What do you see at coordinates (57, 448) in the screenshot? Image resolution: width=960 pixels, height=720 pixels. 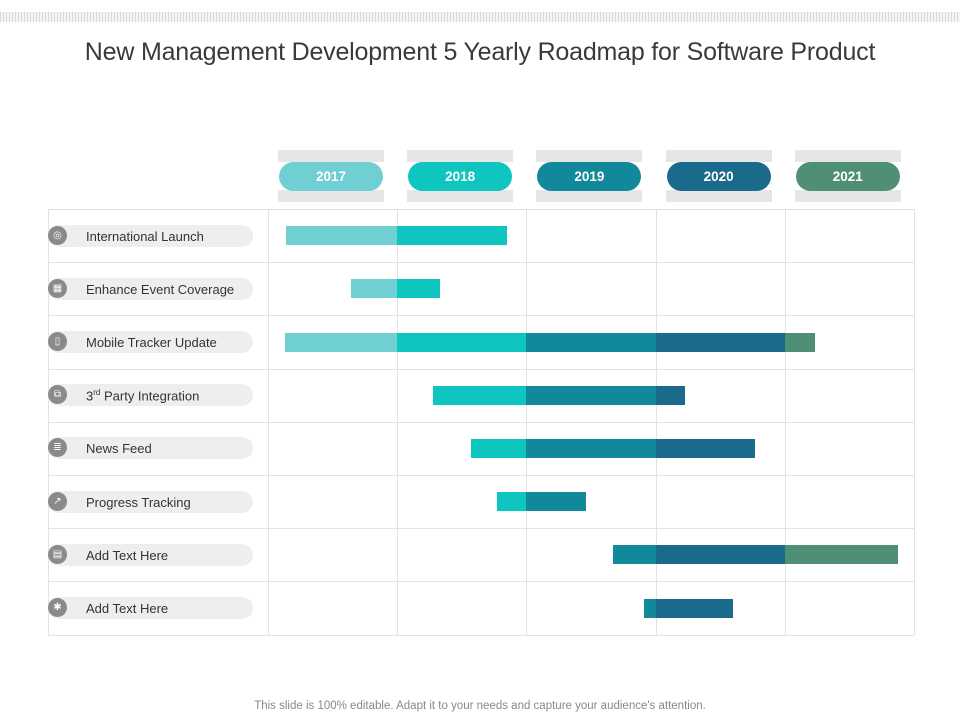 I see `news-icon: ≣` at bounding box center [57, 448].